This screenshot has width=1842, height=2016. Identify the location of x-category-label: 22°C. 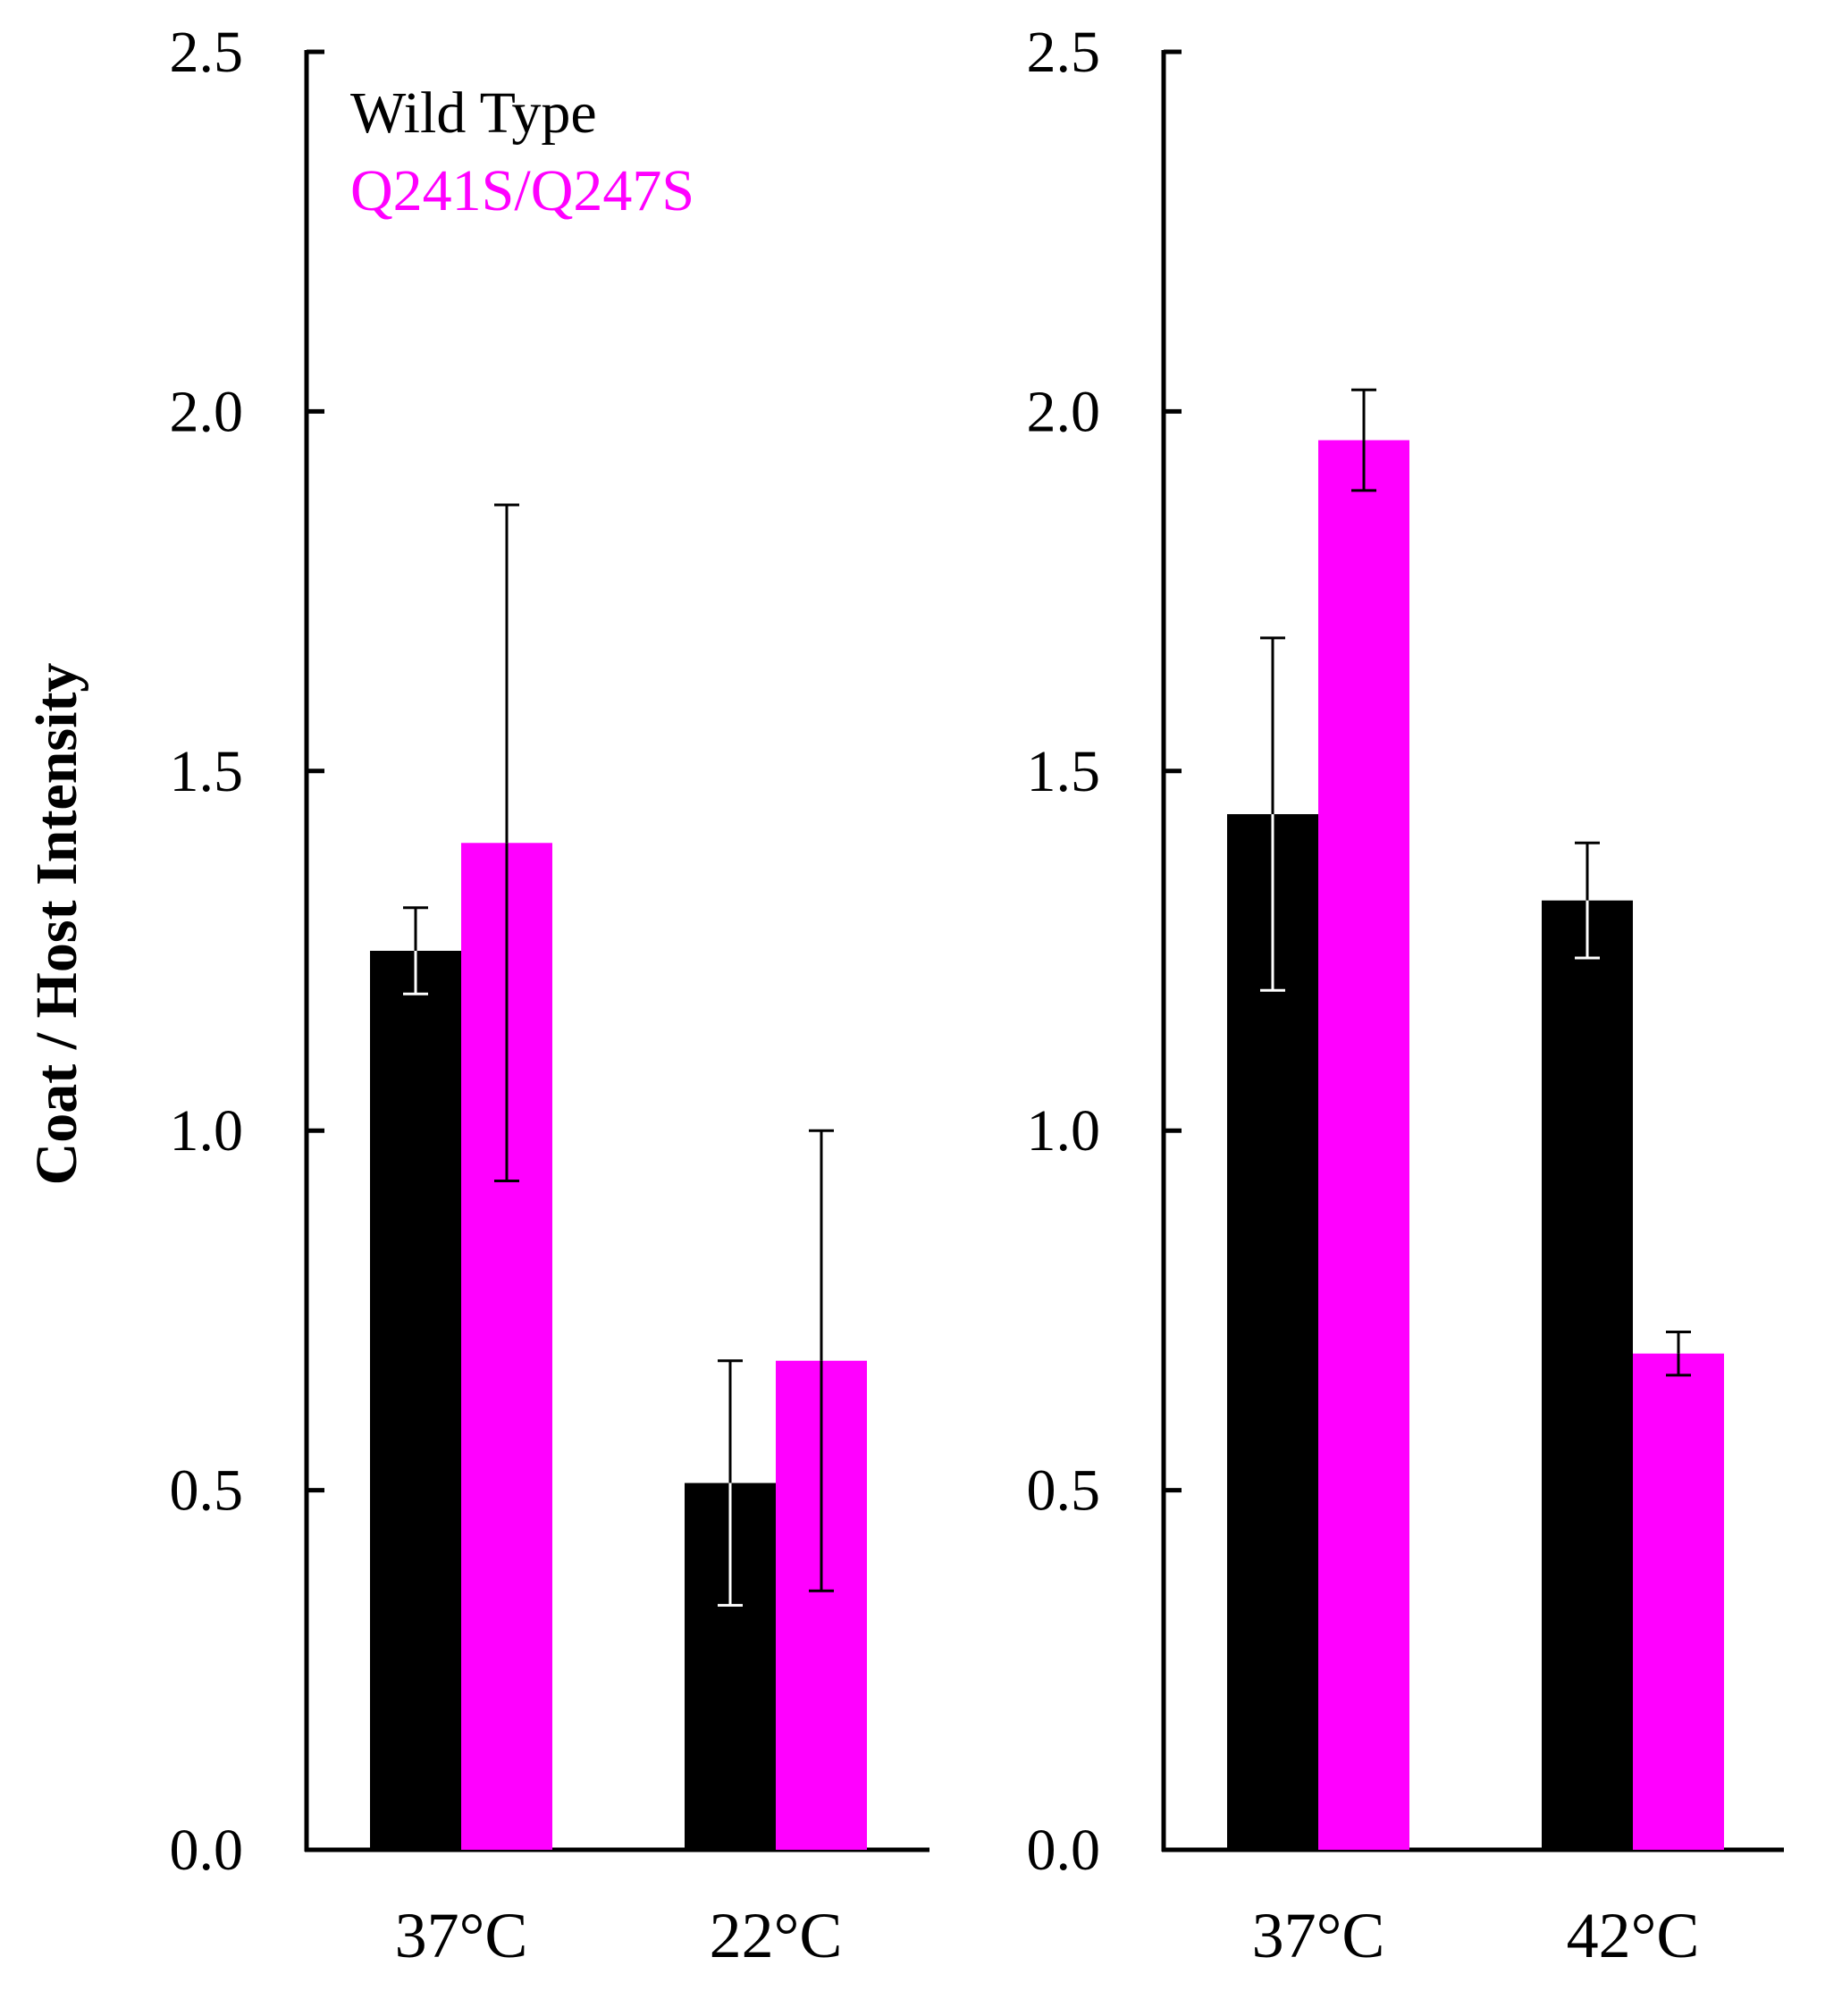
(777, 1935).